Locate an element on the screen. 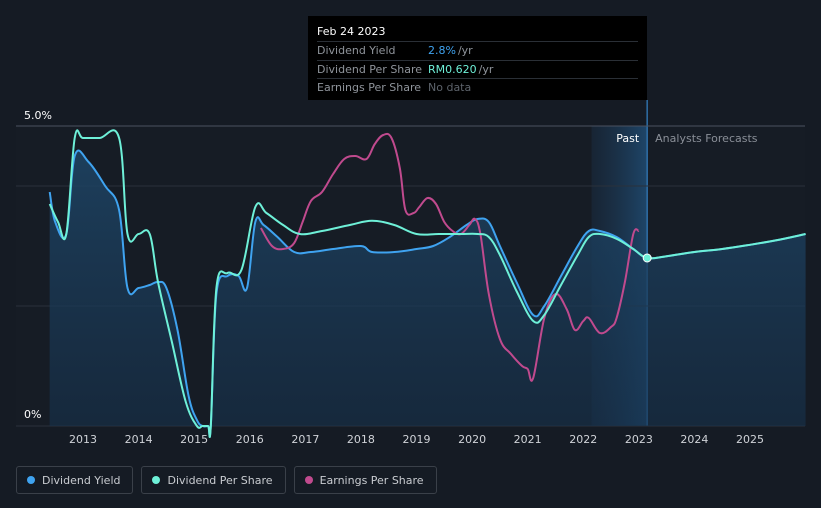 This screenshot has width=821, height=508. legend-label: Dividend Yield is located at coordinates (81, 480).